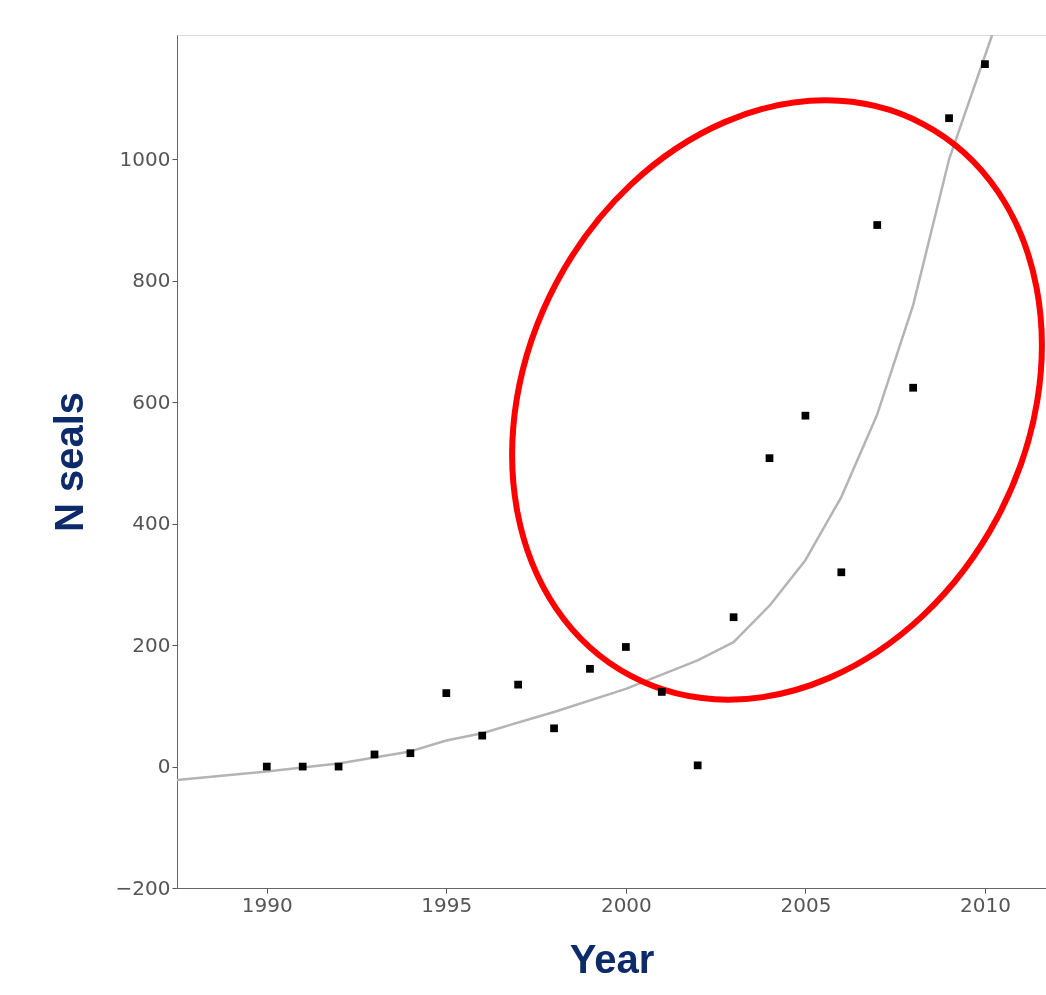 This screenshot has width=1046, height=995. What do you see at coordinates (151, 401) in the screenshot?
I see `y-tick-label: 600` at bounding box center [151, 401].